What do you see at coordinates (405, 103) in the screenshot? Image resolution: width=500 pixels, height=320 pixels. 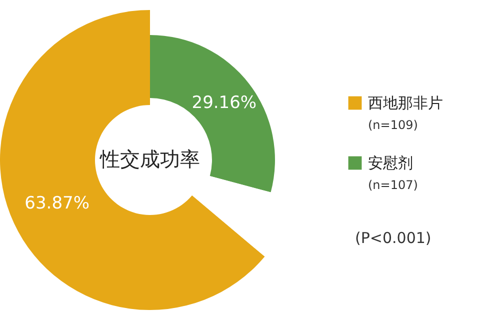 I see `legend-label: 西地那非片` at bounding box center [405, 103].